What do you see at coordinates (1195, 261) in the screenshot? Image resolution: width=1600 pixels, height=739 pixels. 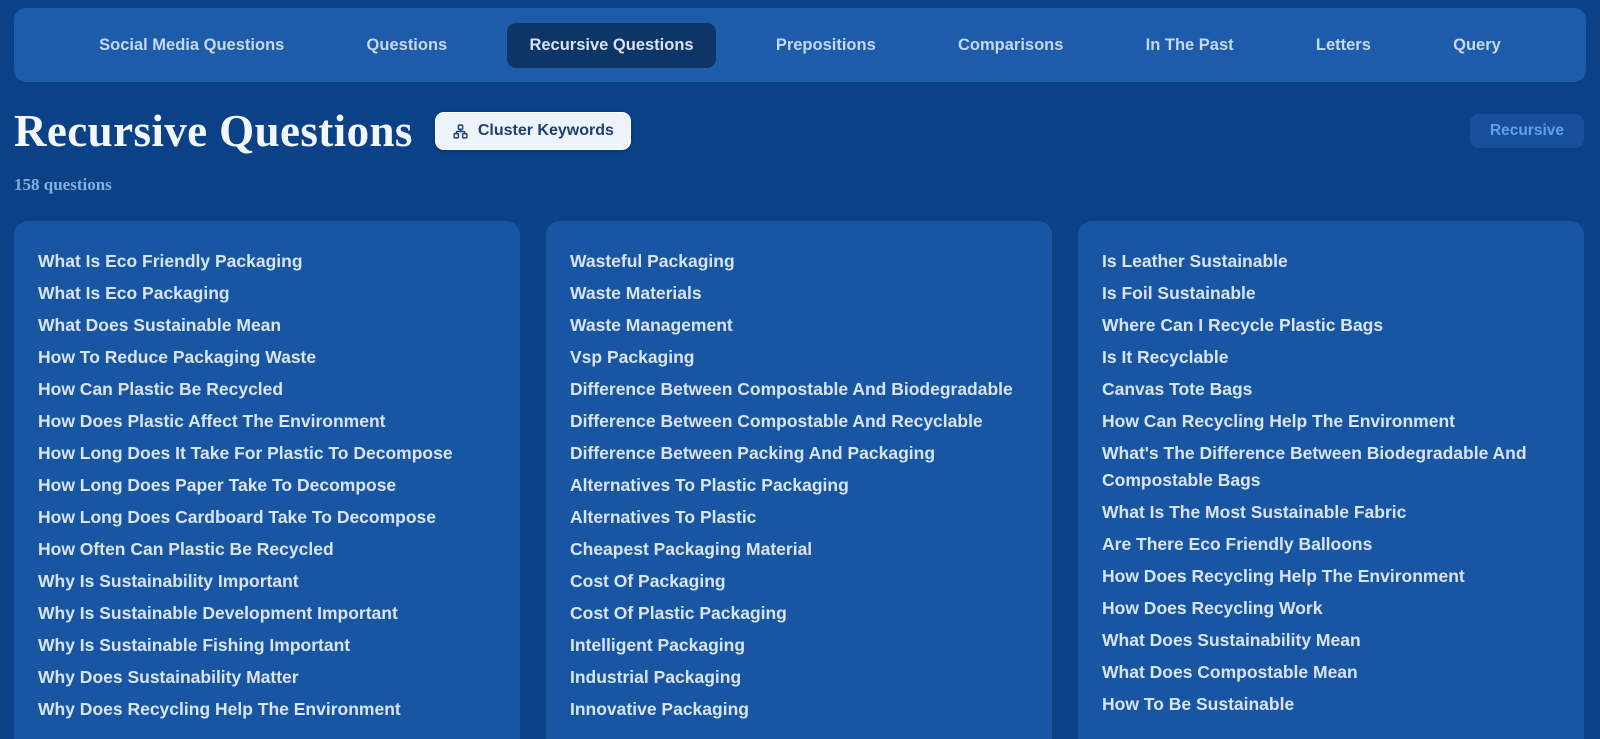 I see `question-item: Is Leather Sustainable` at bounding box center [1195, 261].